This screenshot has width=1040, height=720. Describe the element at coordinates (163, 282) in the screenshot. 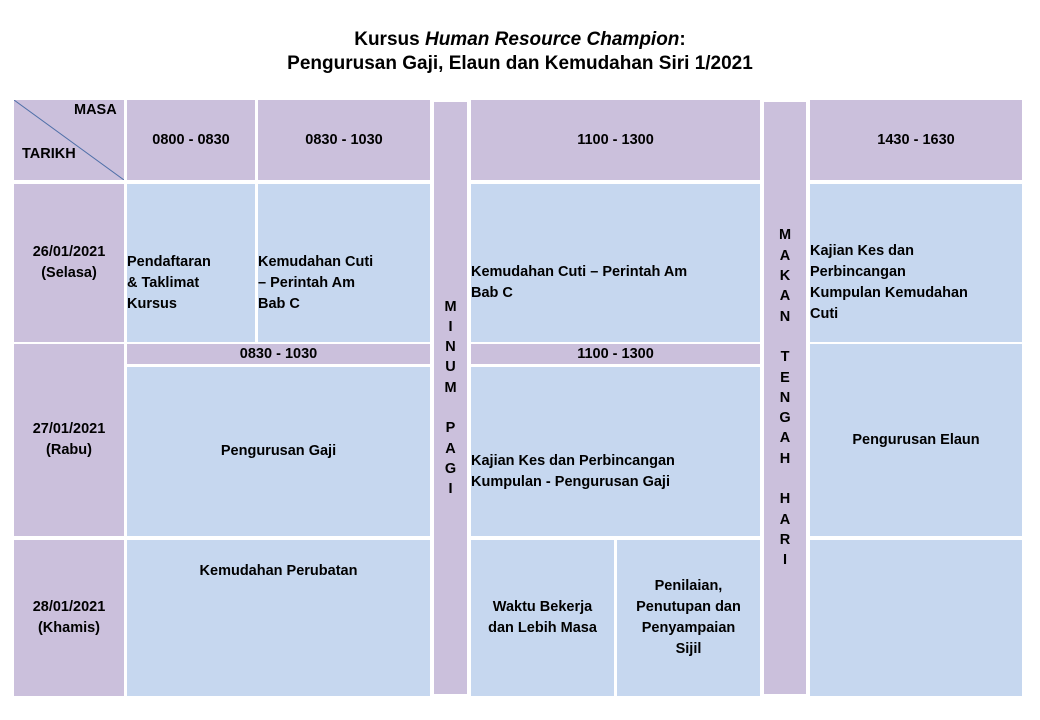

I see `day1-slot1-line: & Taklimat` at that location.